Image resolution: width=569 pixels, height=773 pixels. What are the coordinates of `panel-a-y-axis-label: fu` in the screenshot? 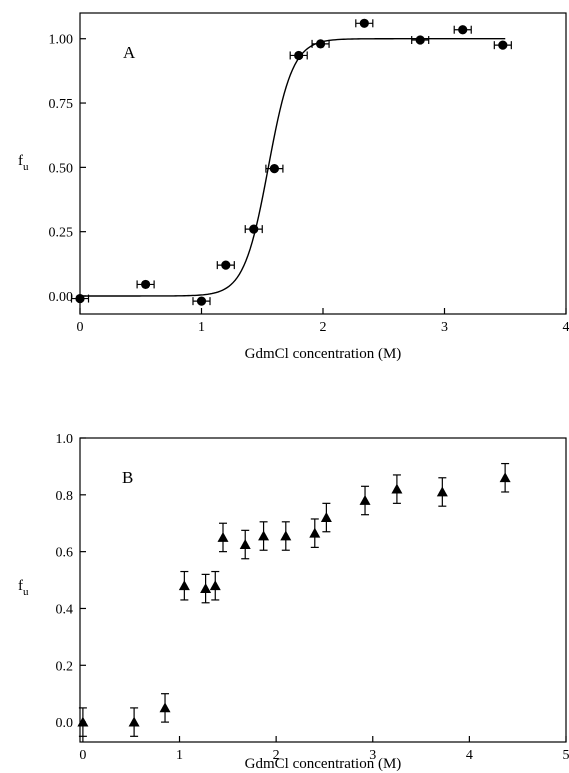 It's located at (23, 163).